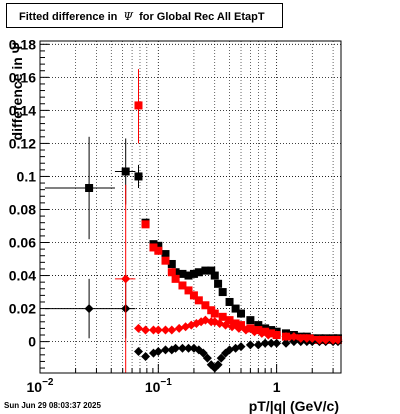 This screenshot has height=414, width=400. What do you see at coordinates (166, 382) in the screenshot?
I see `x-tick-exponent: −1` at bounding box center [166, 382].